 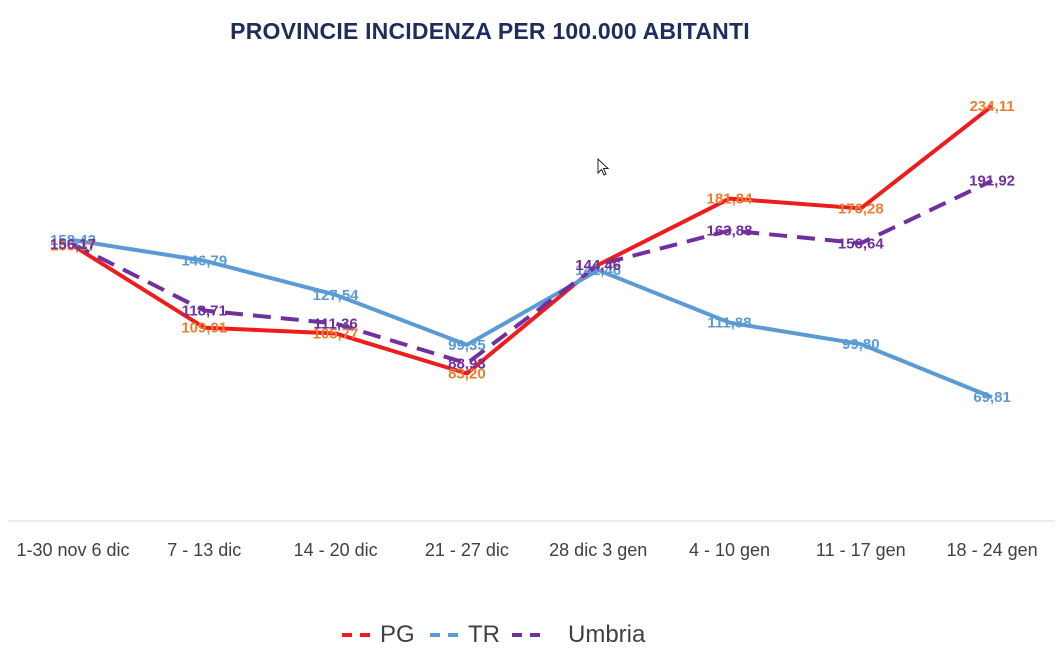 What do you see at coordinates (861, 550) in the screenshot?
I see `x-tick-label: 11 - 17 gen` at bounding box center [861, 550].